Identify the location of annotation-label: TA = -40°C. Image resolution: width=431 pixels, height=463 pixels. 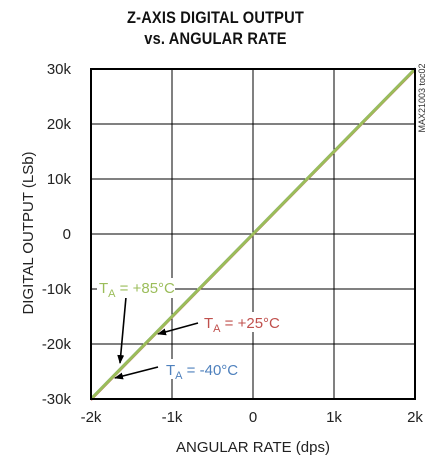
(202, 372).